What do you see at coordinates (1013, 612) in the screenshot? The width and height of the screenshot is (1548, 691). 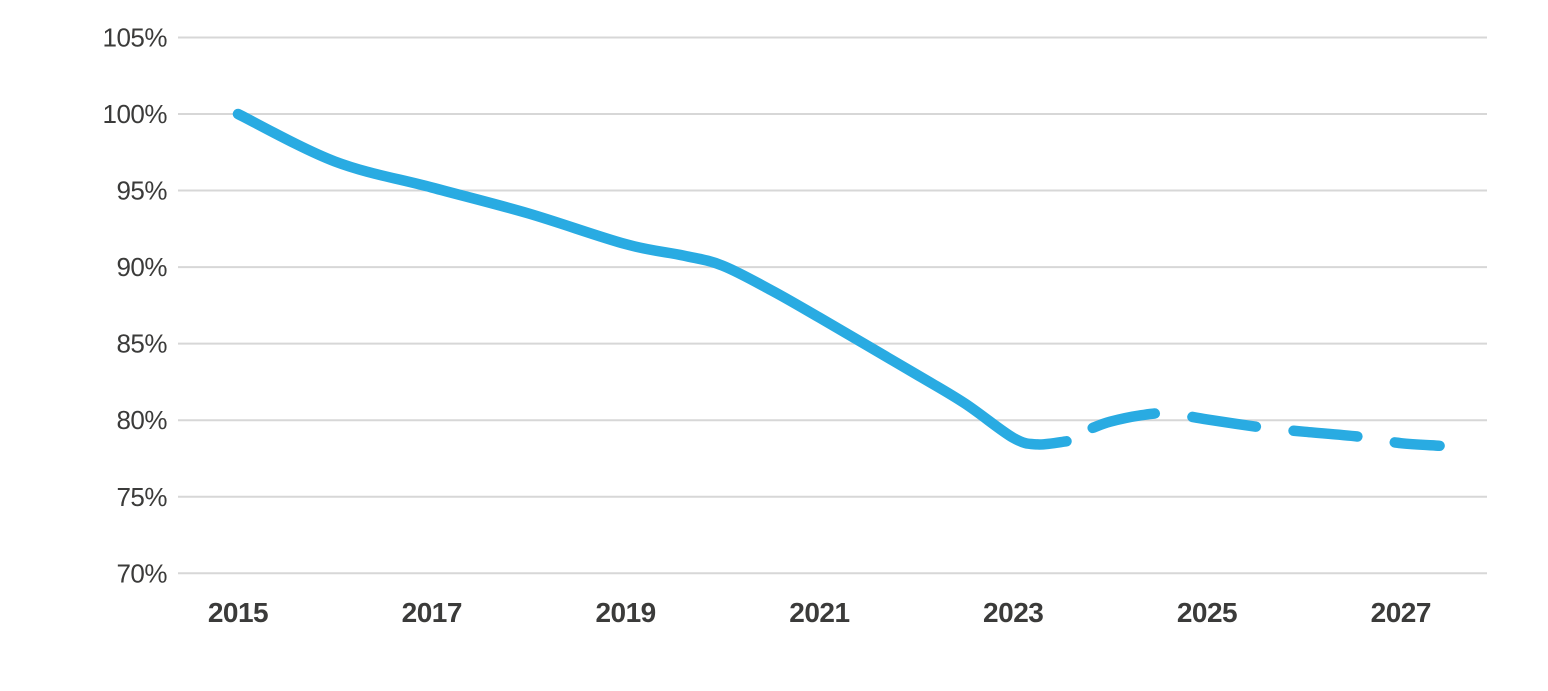 I see `x-axis-tick-label: 2023` at bounding box center [1013, 612].